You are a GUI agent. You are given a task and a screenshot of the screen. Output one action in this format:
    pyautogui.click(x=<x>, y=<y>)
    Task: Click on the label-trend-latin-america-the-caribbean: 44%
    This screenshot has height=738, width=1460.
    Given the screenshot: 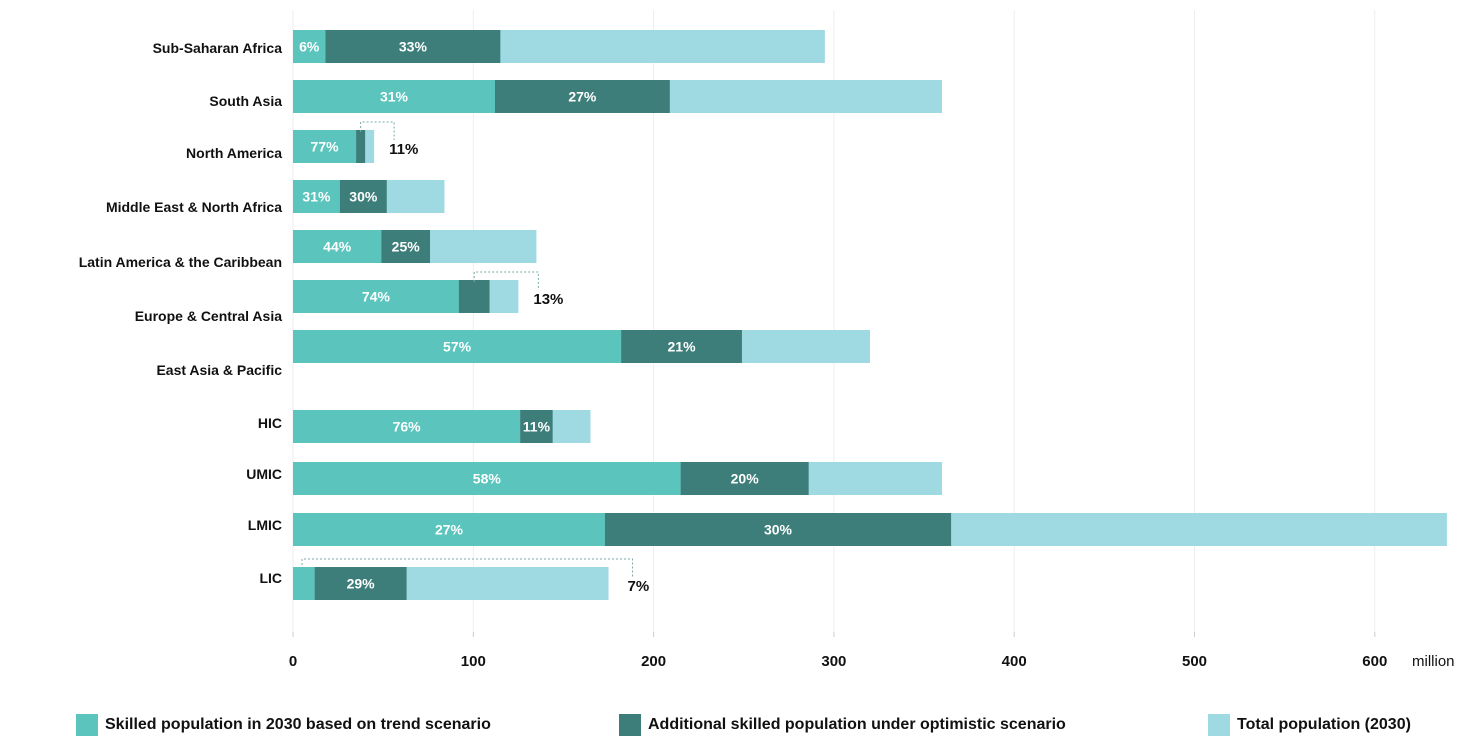 What is the action you would take?
    pyautogui.click(x=337, y=247)
    